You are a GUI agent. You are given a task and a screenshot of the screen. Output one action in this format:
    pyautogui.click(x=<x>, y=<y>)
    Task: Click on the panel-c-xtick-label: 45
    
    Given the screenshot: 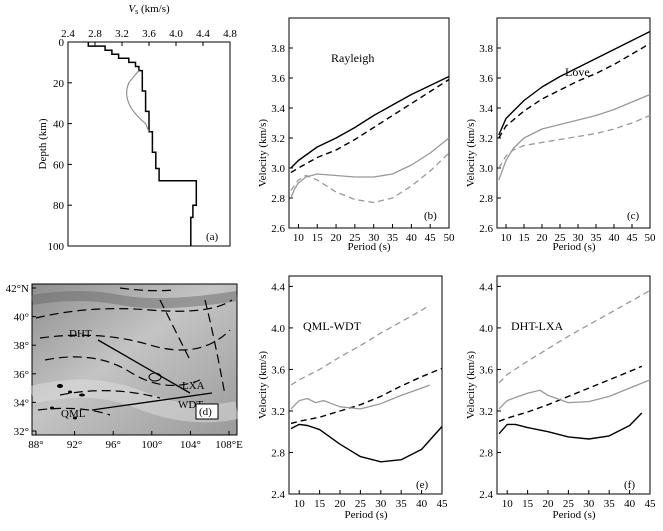 What is the action you would take?
    pyautogui.click(x=633, y=238)
    